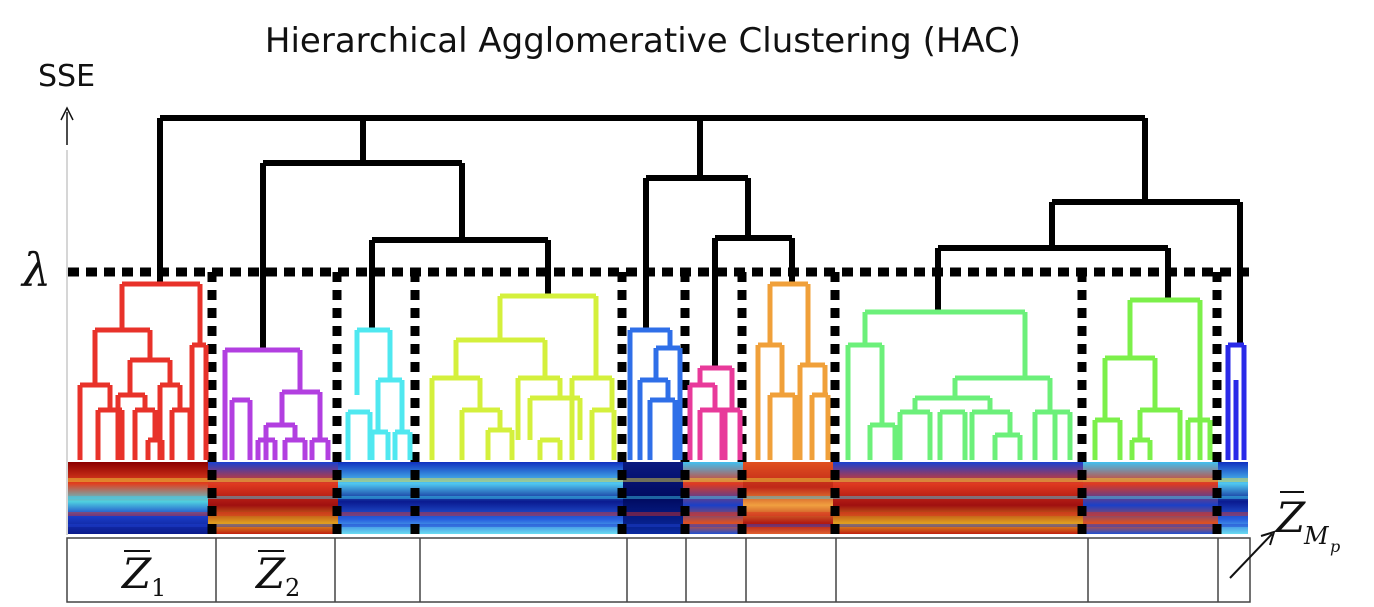 This screenshot has height=607, width=1374. What do you see at coordinates (276, 403) in the screenshot?
I see `cluster-dendrogram-purple` at bounding box center [276, 403].